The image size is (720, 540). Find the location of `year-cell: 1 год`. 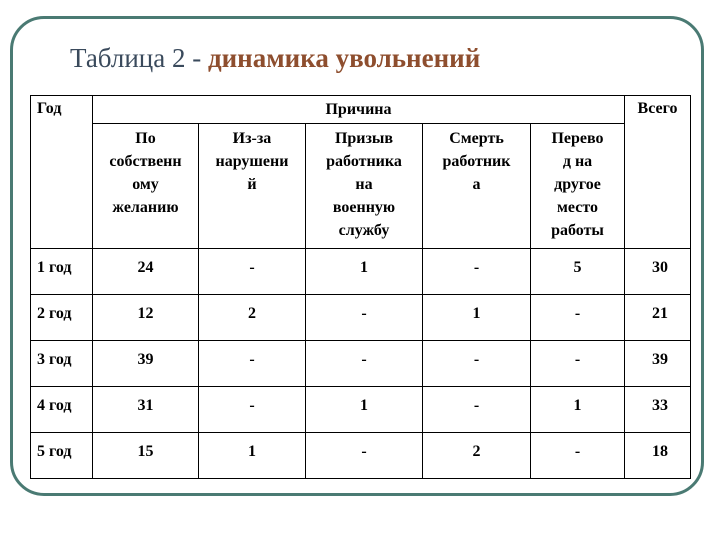

year-cell: 1 год is located at coordinates (61, 271).